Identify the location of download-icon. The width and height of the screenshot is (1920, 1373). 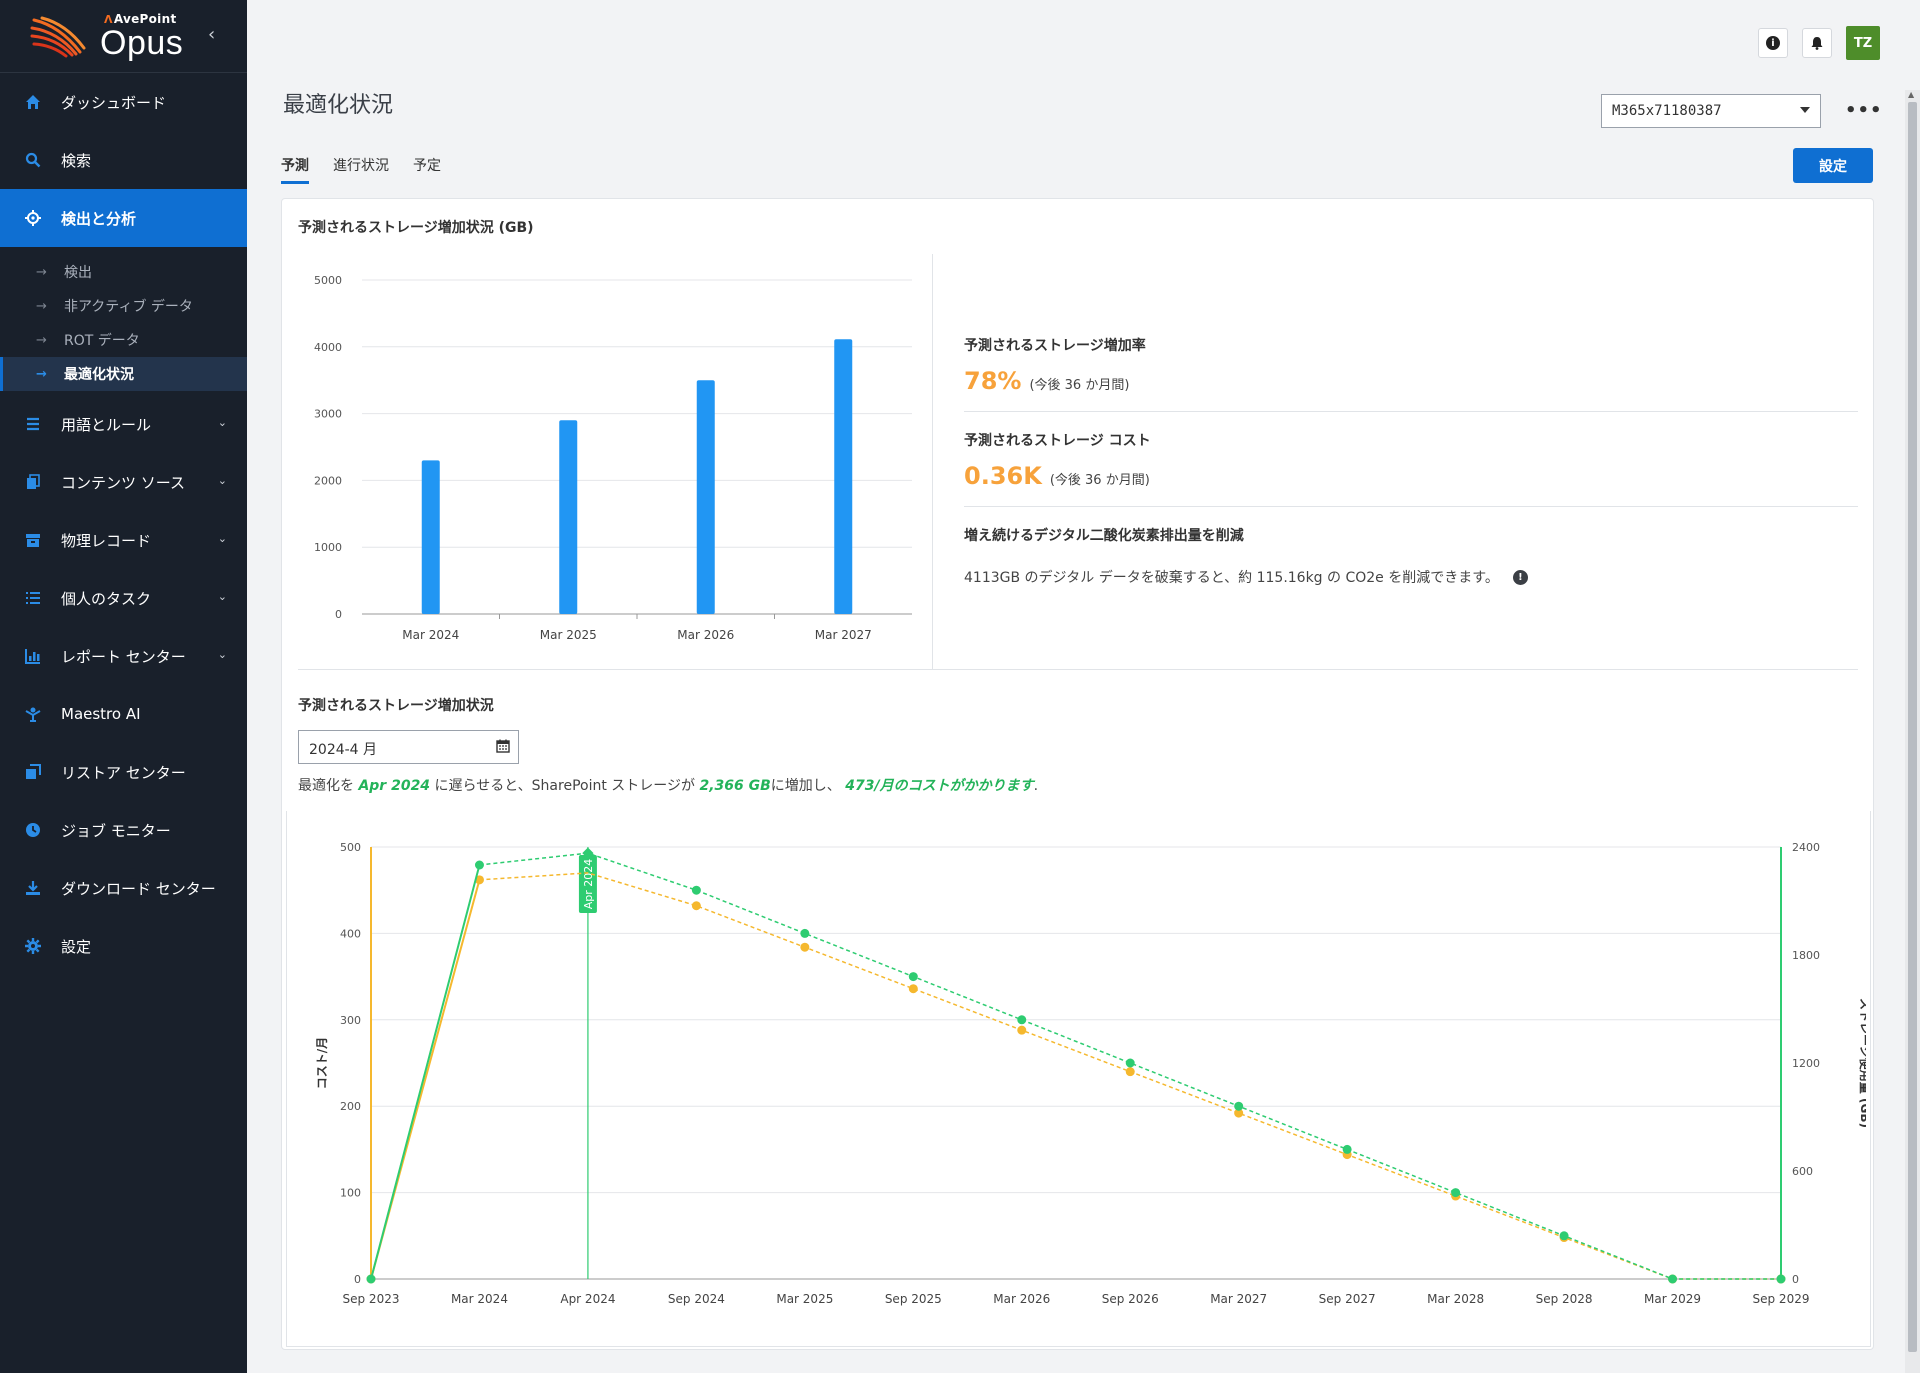
(33, 888).